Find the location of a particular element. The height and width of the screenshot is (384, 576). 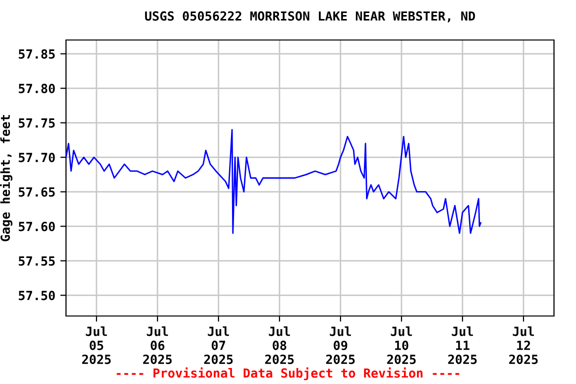

text: ---- Provisional Data Subject to Revision ---- is located at coordinates (288, 373).